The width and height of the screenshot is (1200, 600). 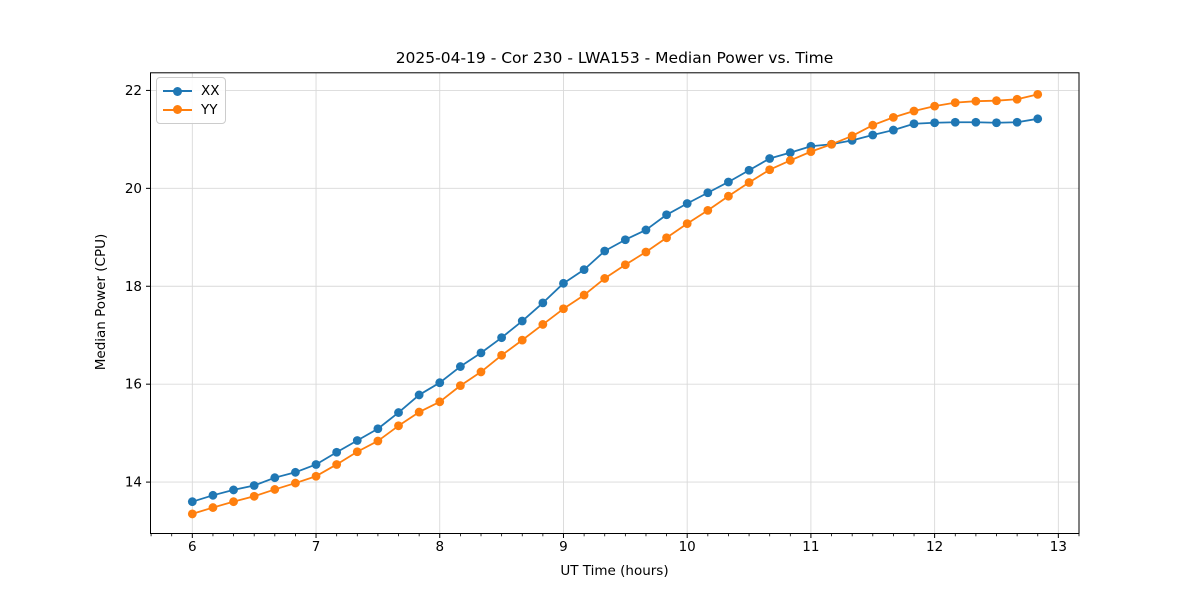 I want to click on y-tick-label: 16, so click(x=133, y=385).